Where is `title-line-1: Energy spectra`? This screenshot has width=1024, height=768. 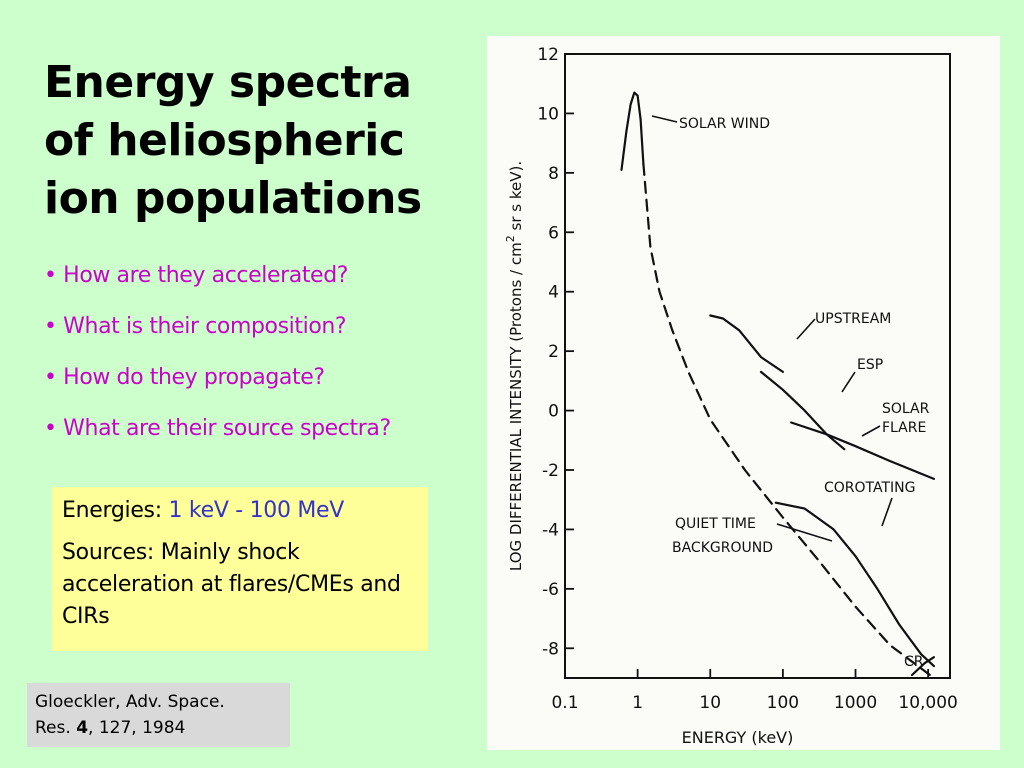 title-line-1: Energy spectra is located at coordinates (228, 82).